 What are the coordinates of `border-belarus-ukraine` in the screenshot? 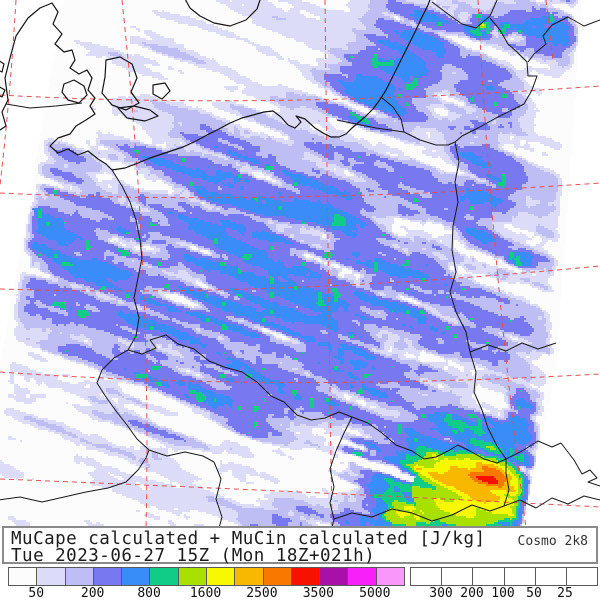 It's located at (513, 347).